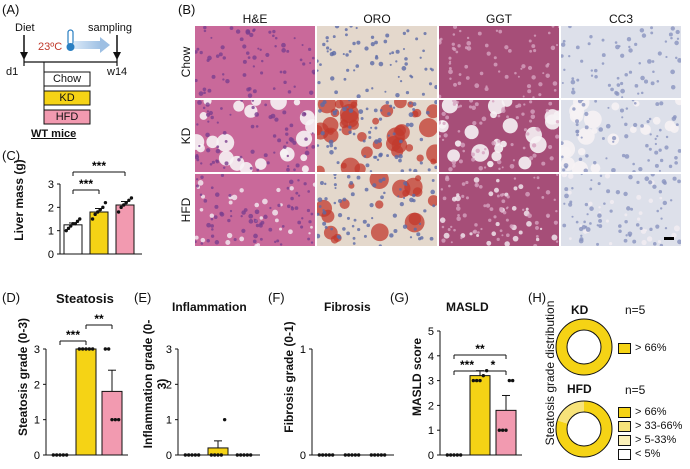  I want to click on kd-legend-swatch, so click(624, 348).